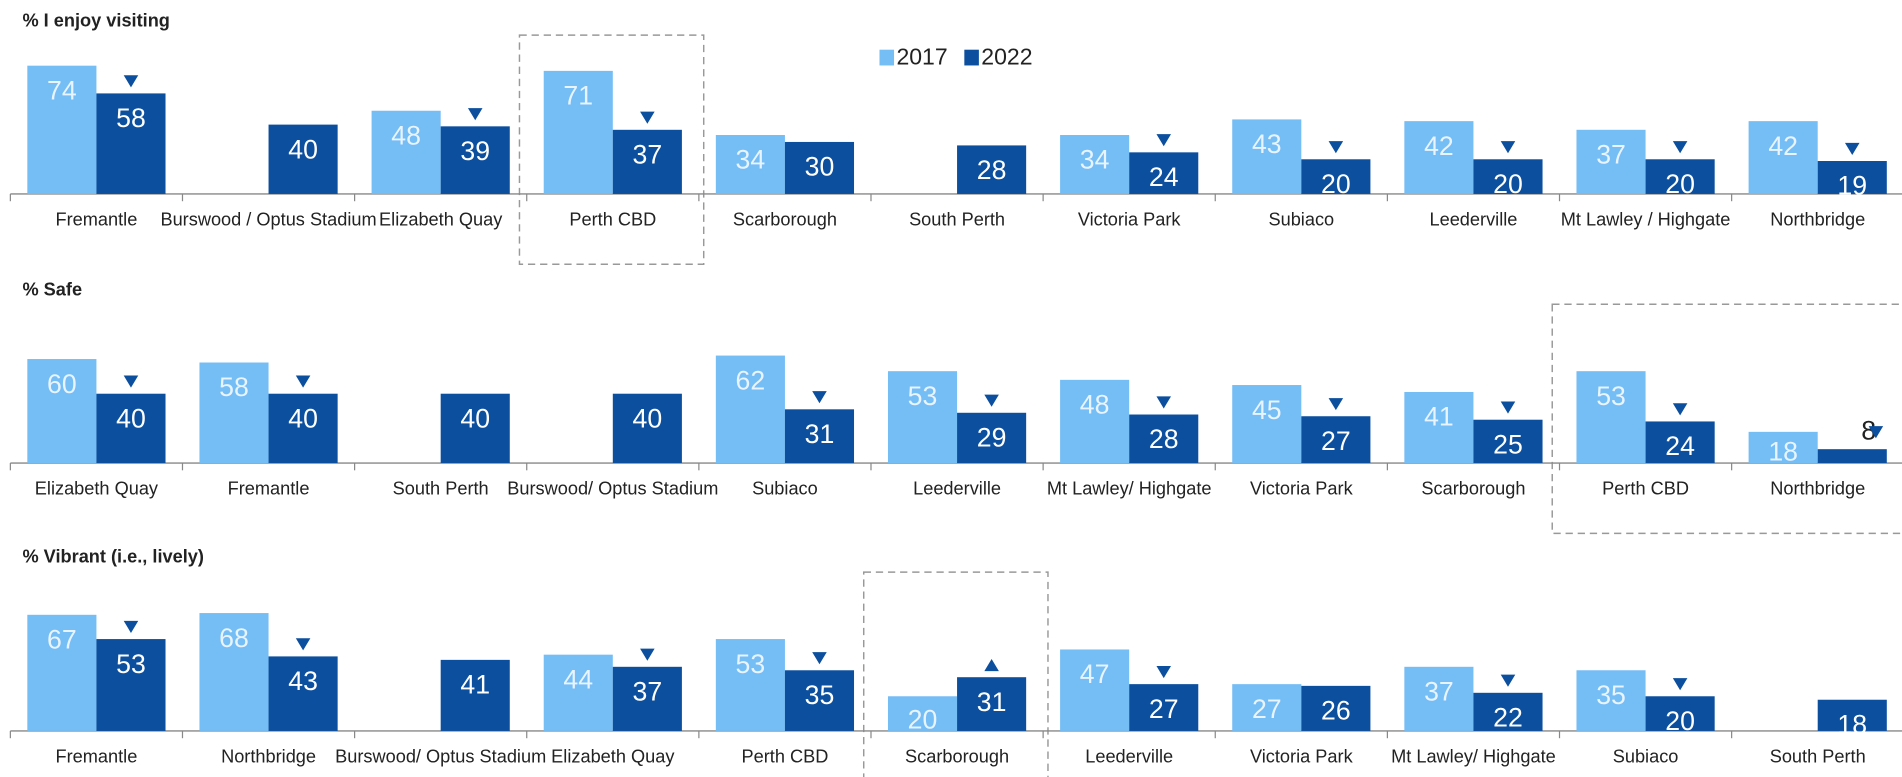  Describe the element at coordinates (1611, 155) in the screenshot. I see `value-label: 37` at that location.